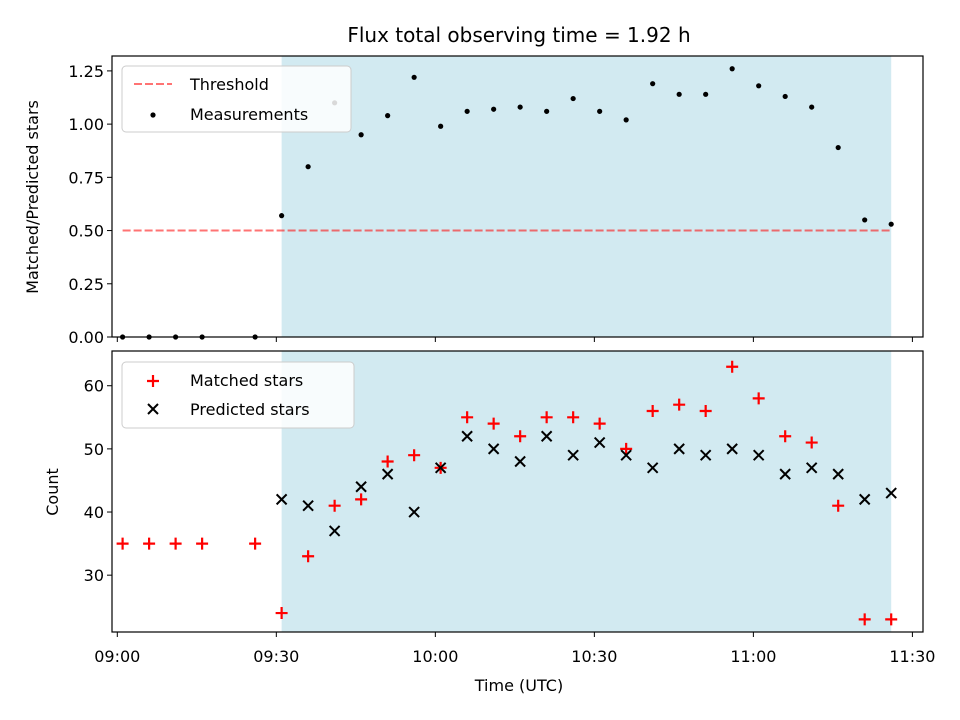  What do you see at coordinates (435, 656) in the screenshot?
I see `x-tick-label: 10:00` at bounding box center [435, 656].